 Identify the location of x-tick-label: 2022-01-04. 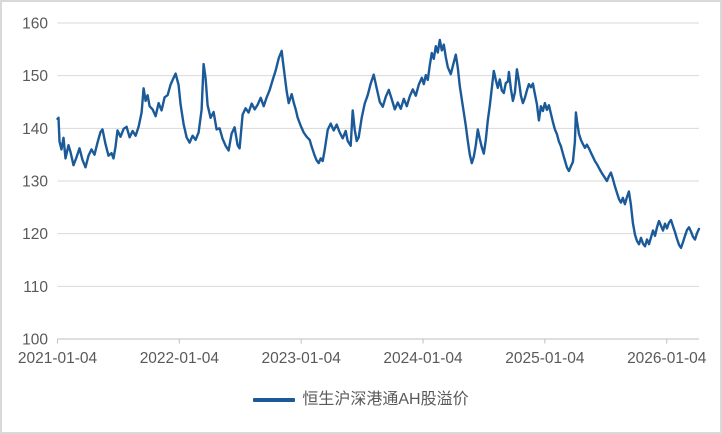
(180, 358).